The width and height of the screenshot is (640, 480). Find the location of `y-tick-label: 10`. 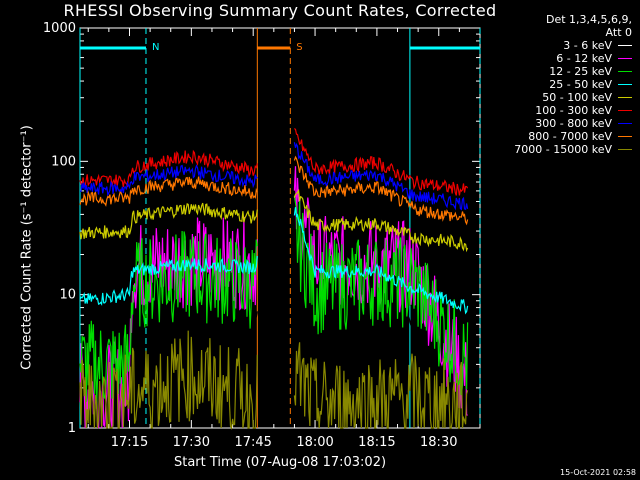

y-tick-label: 10 is located at coordinates (67, 295).